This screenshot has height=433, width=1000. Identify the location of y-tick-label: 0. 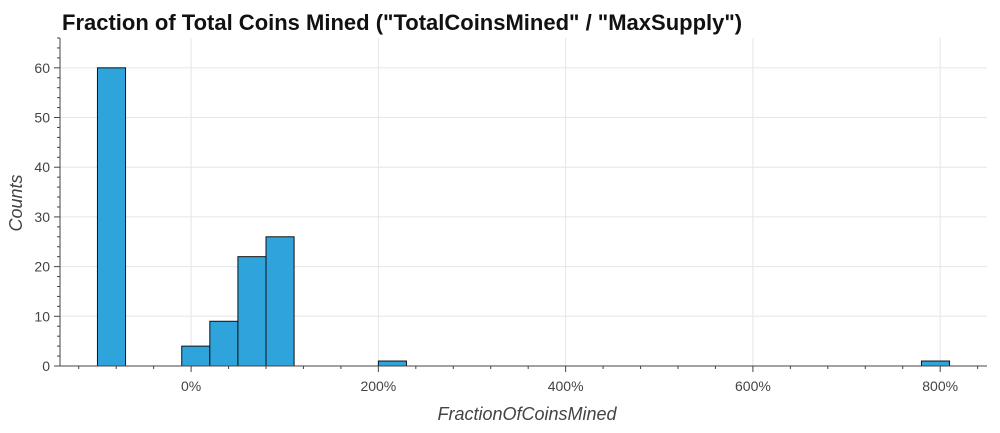
(46, 366).